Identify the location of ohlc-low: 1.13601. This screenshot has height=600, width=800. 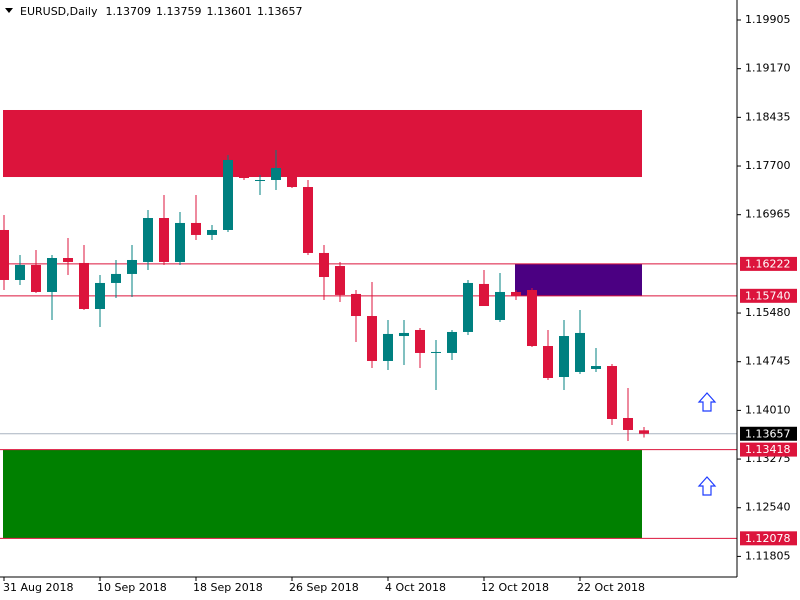
(229, 11).